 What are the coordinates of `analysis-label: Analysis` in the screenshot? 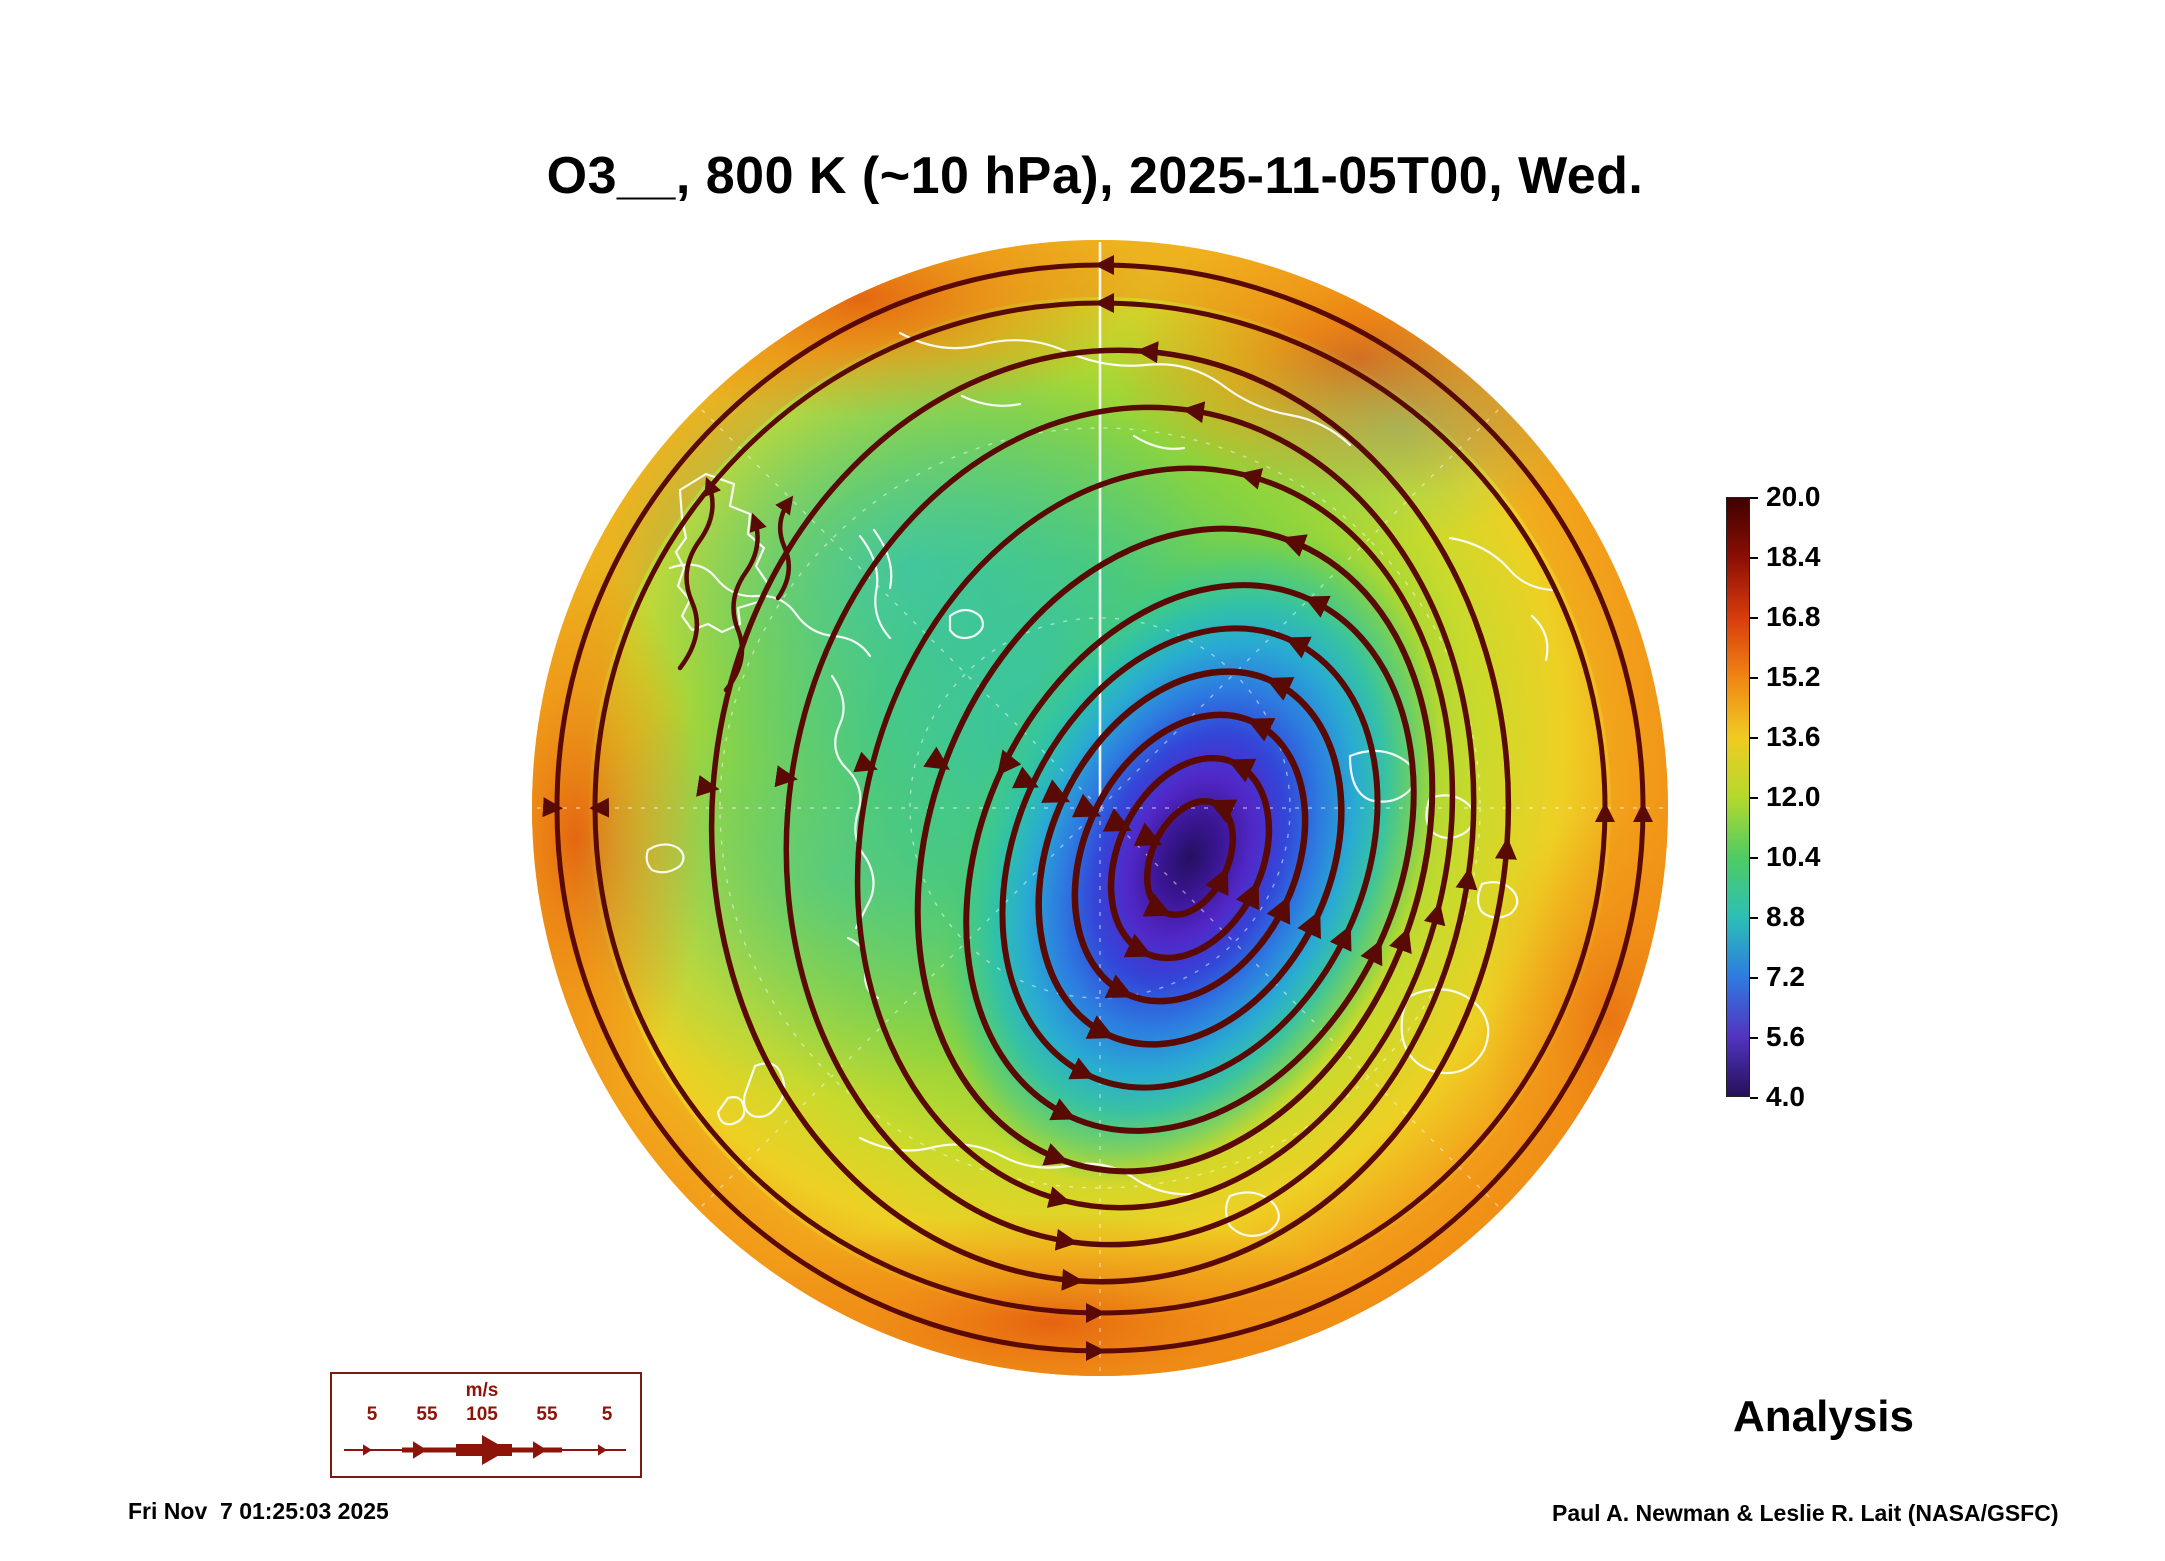 It's located at (1823, 1416).